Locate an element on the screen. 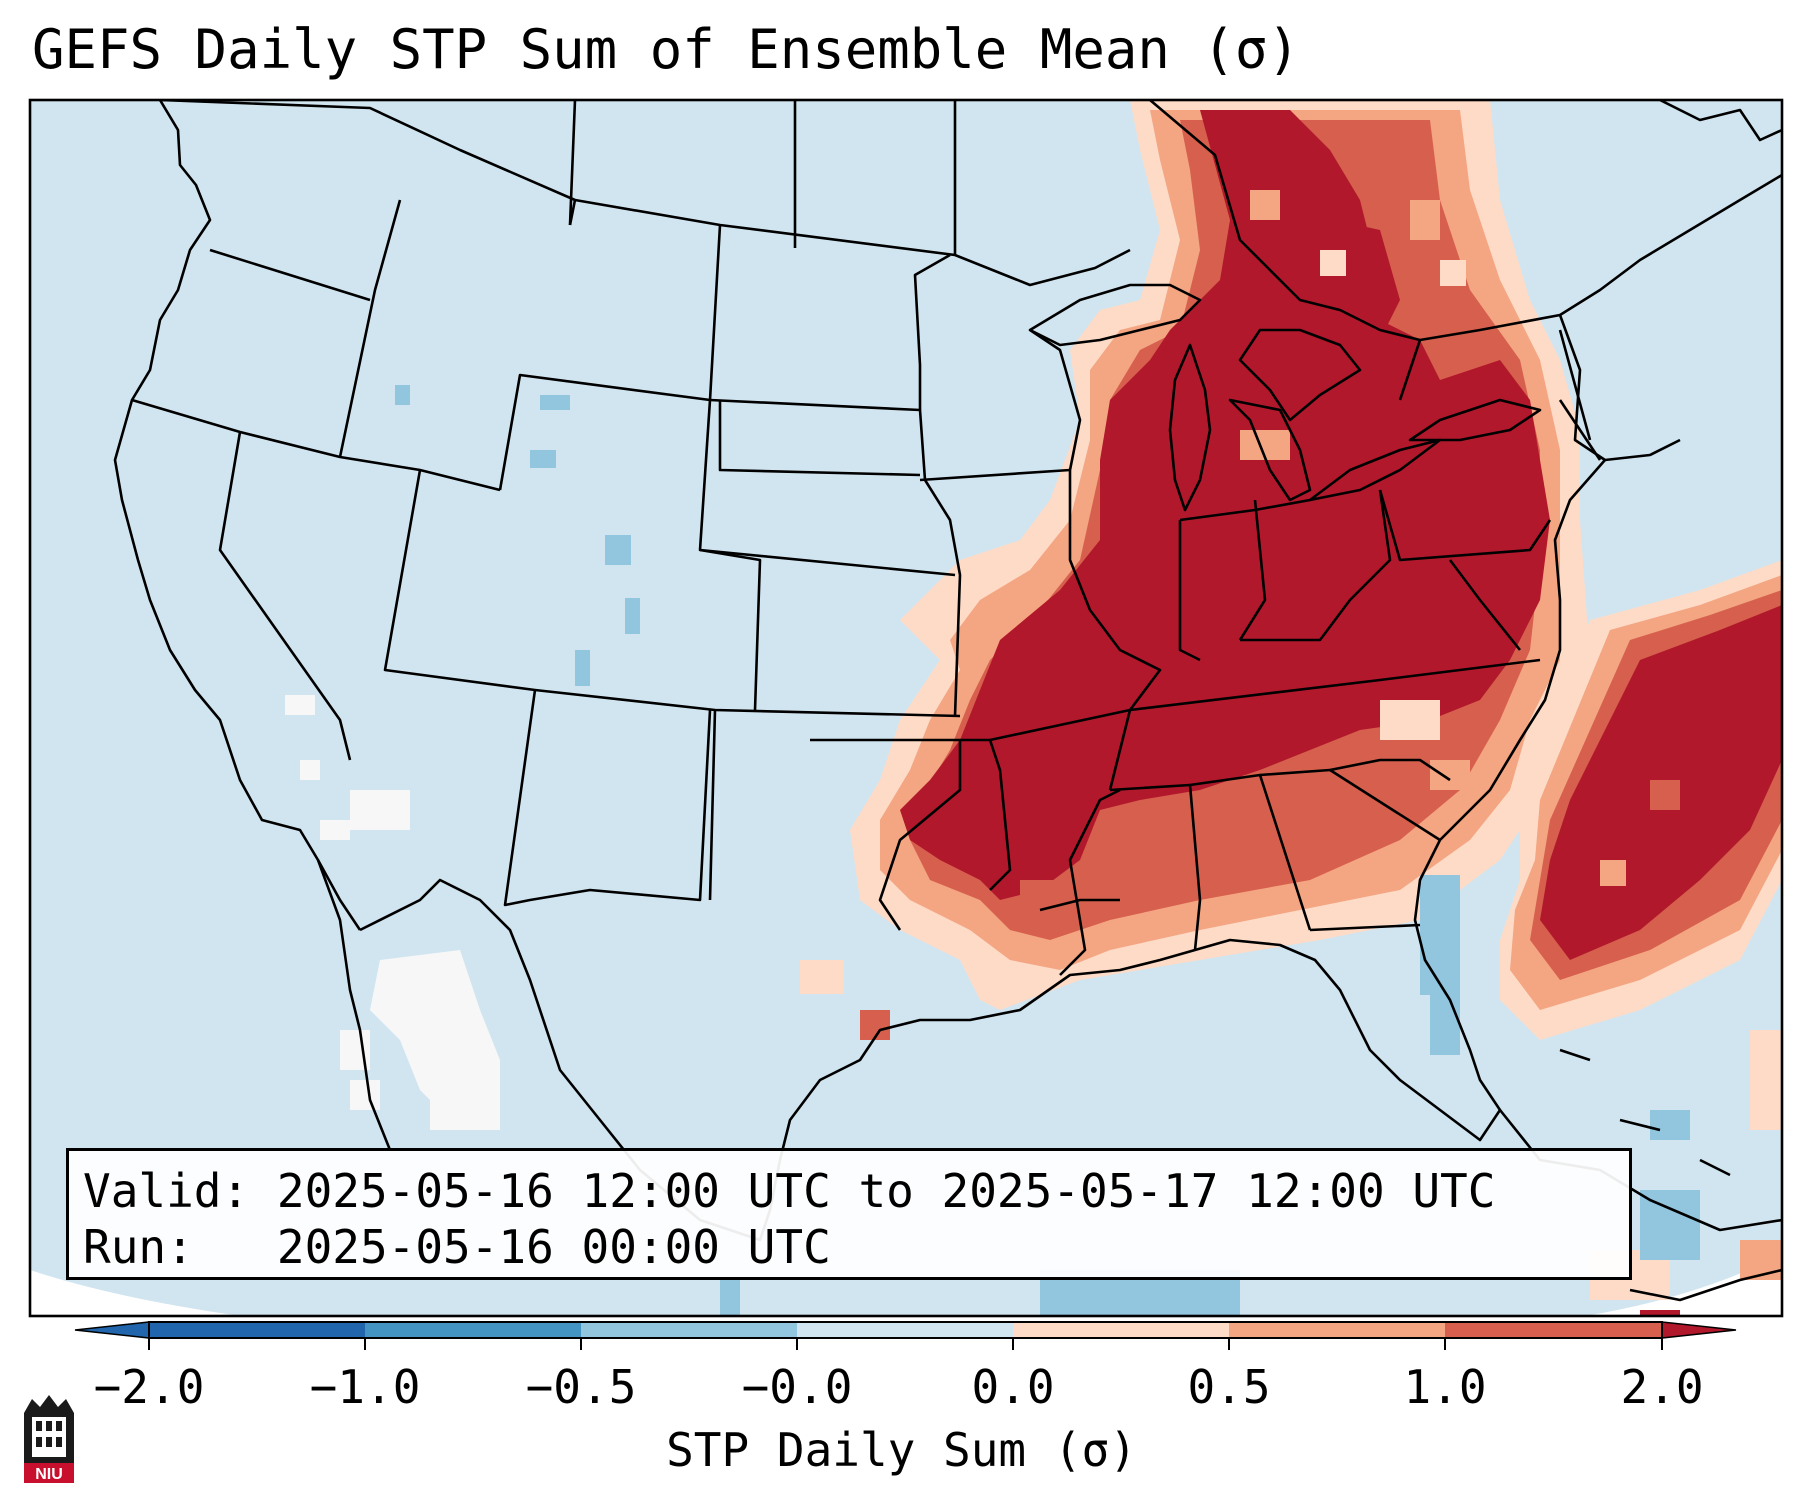 This screenshot has width=1803, height=1506. colorbar-tick-label: 0.5 is located at coordinates (1229, 1387).